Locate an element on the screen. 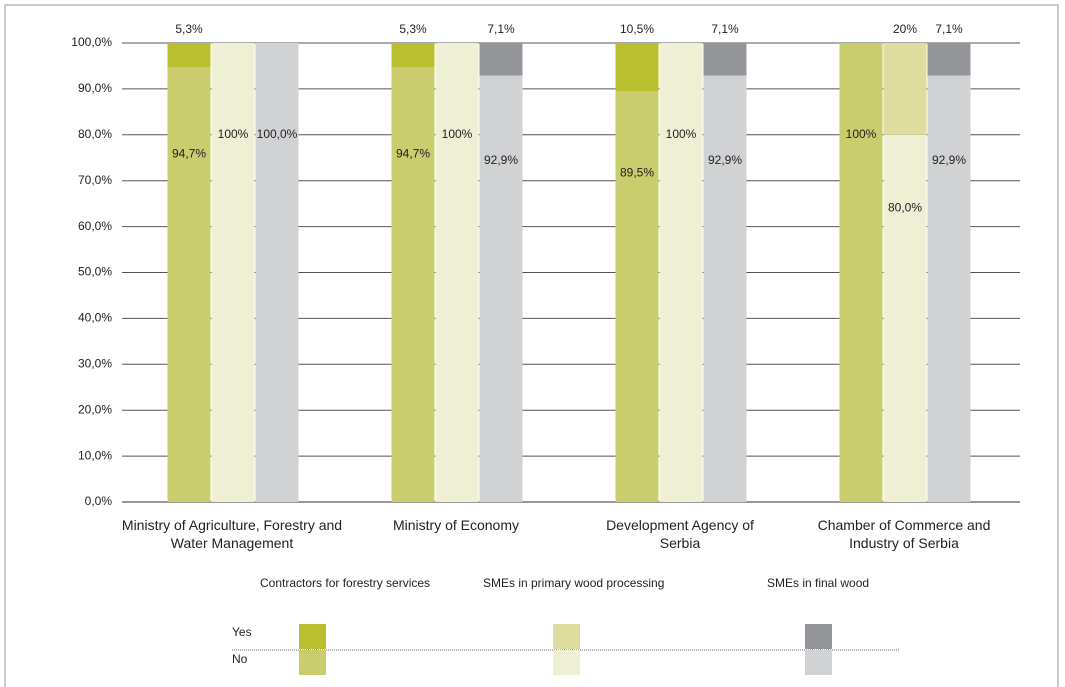 The image size is (1065, 687). y-tick-label: 10,0% is located at coordinates (95, 455).